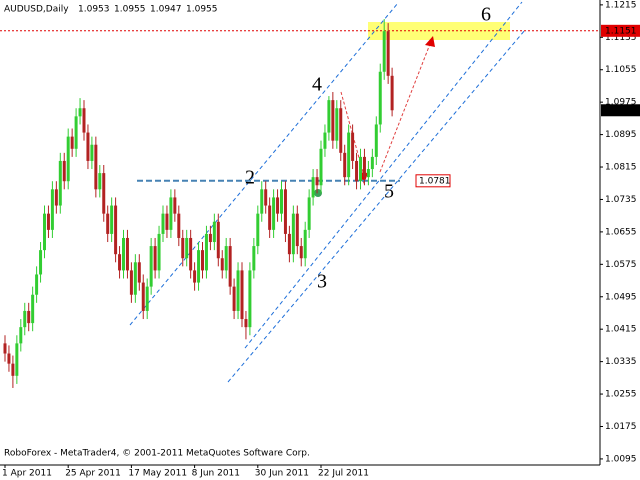 The image size is (640, 480). Describe the element at coordinates (621, 200) in the screenshot. I see `y-tick-label: 1.0735` at that location.